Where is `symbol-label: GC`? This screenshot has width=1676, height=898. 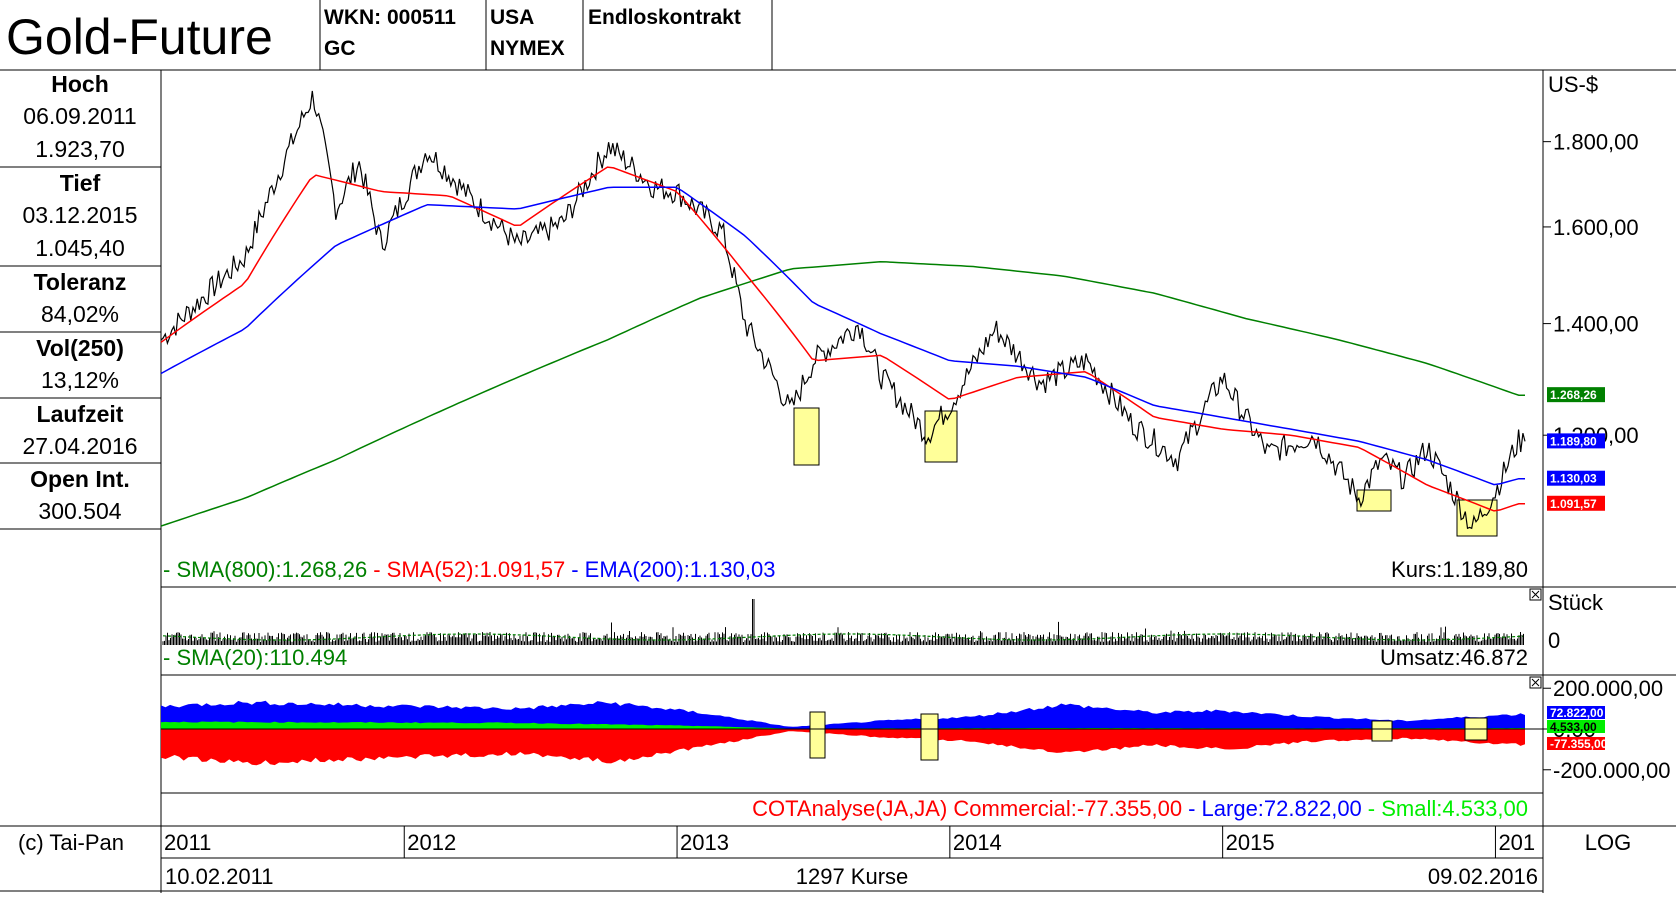
symbol-label: GC is located at coordinates (340, 48).